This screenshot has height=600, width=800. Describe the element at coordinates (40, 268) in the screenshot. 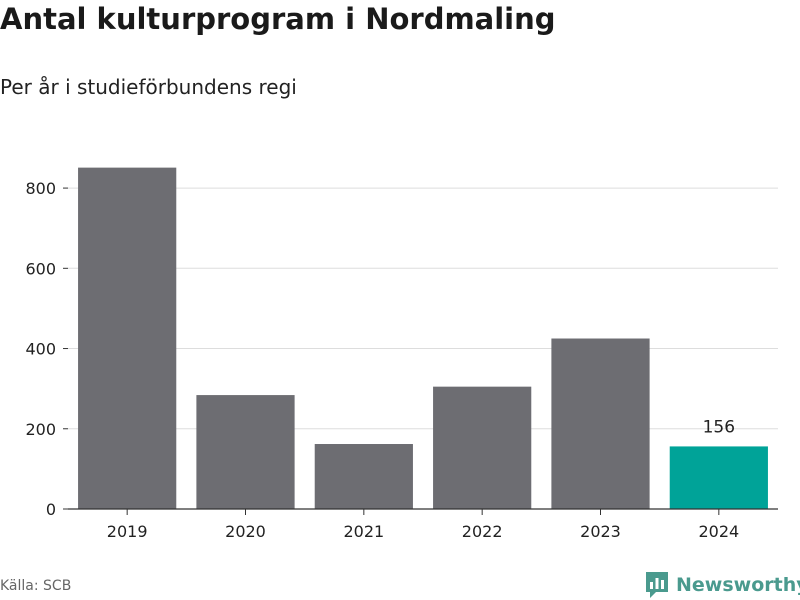

I see `y-tick-label: 600` at that location.